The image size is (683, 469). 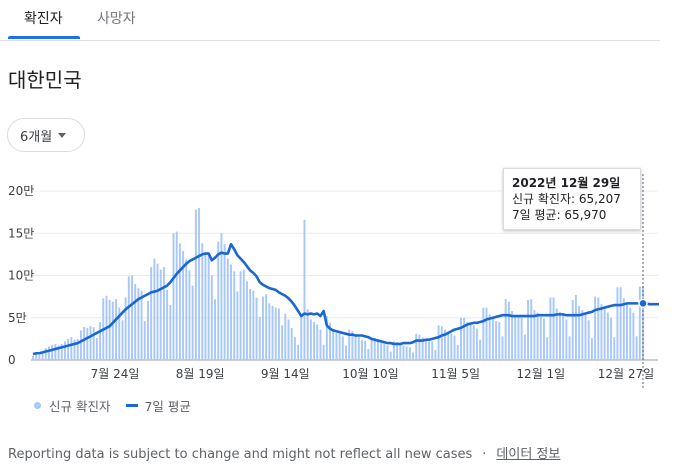 I want to click on x-tick-label: 7월 24일, so click(x=115, y=374).